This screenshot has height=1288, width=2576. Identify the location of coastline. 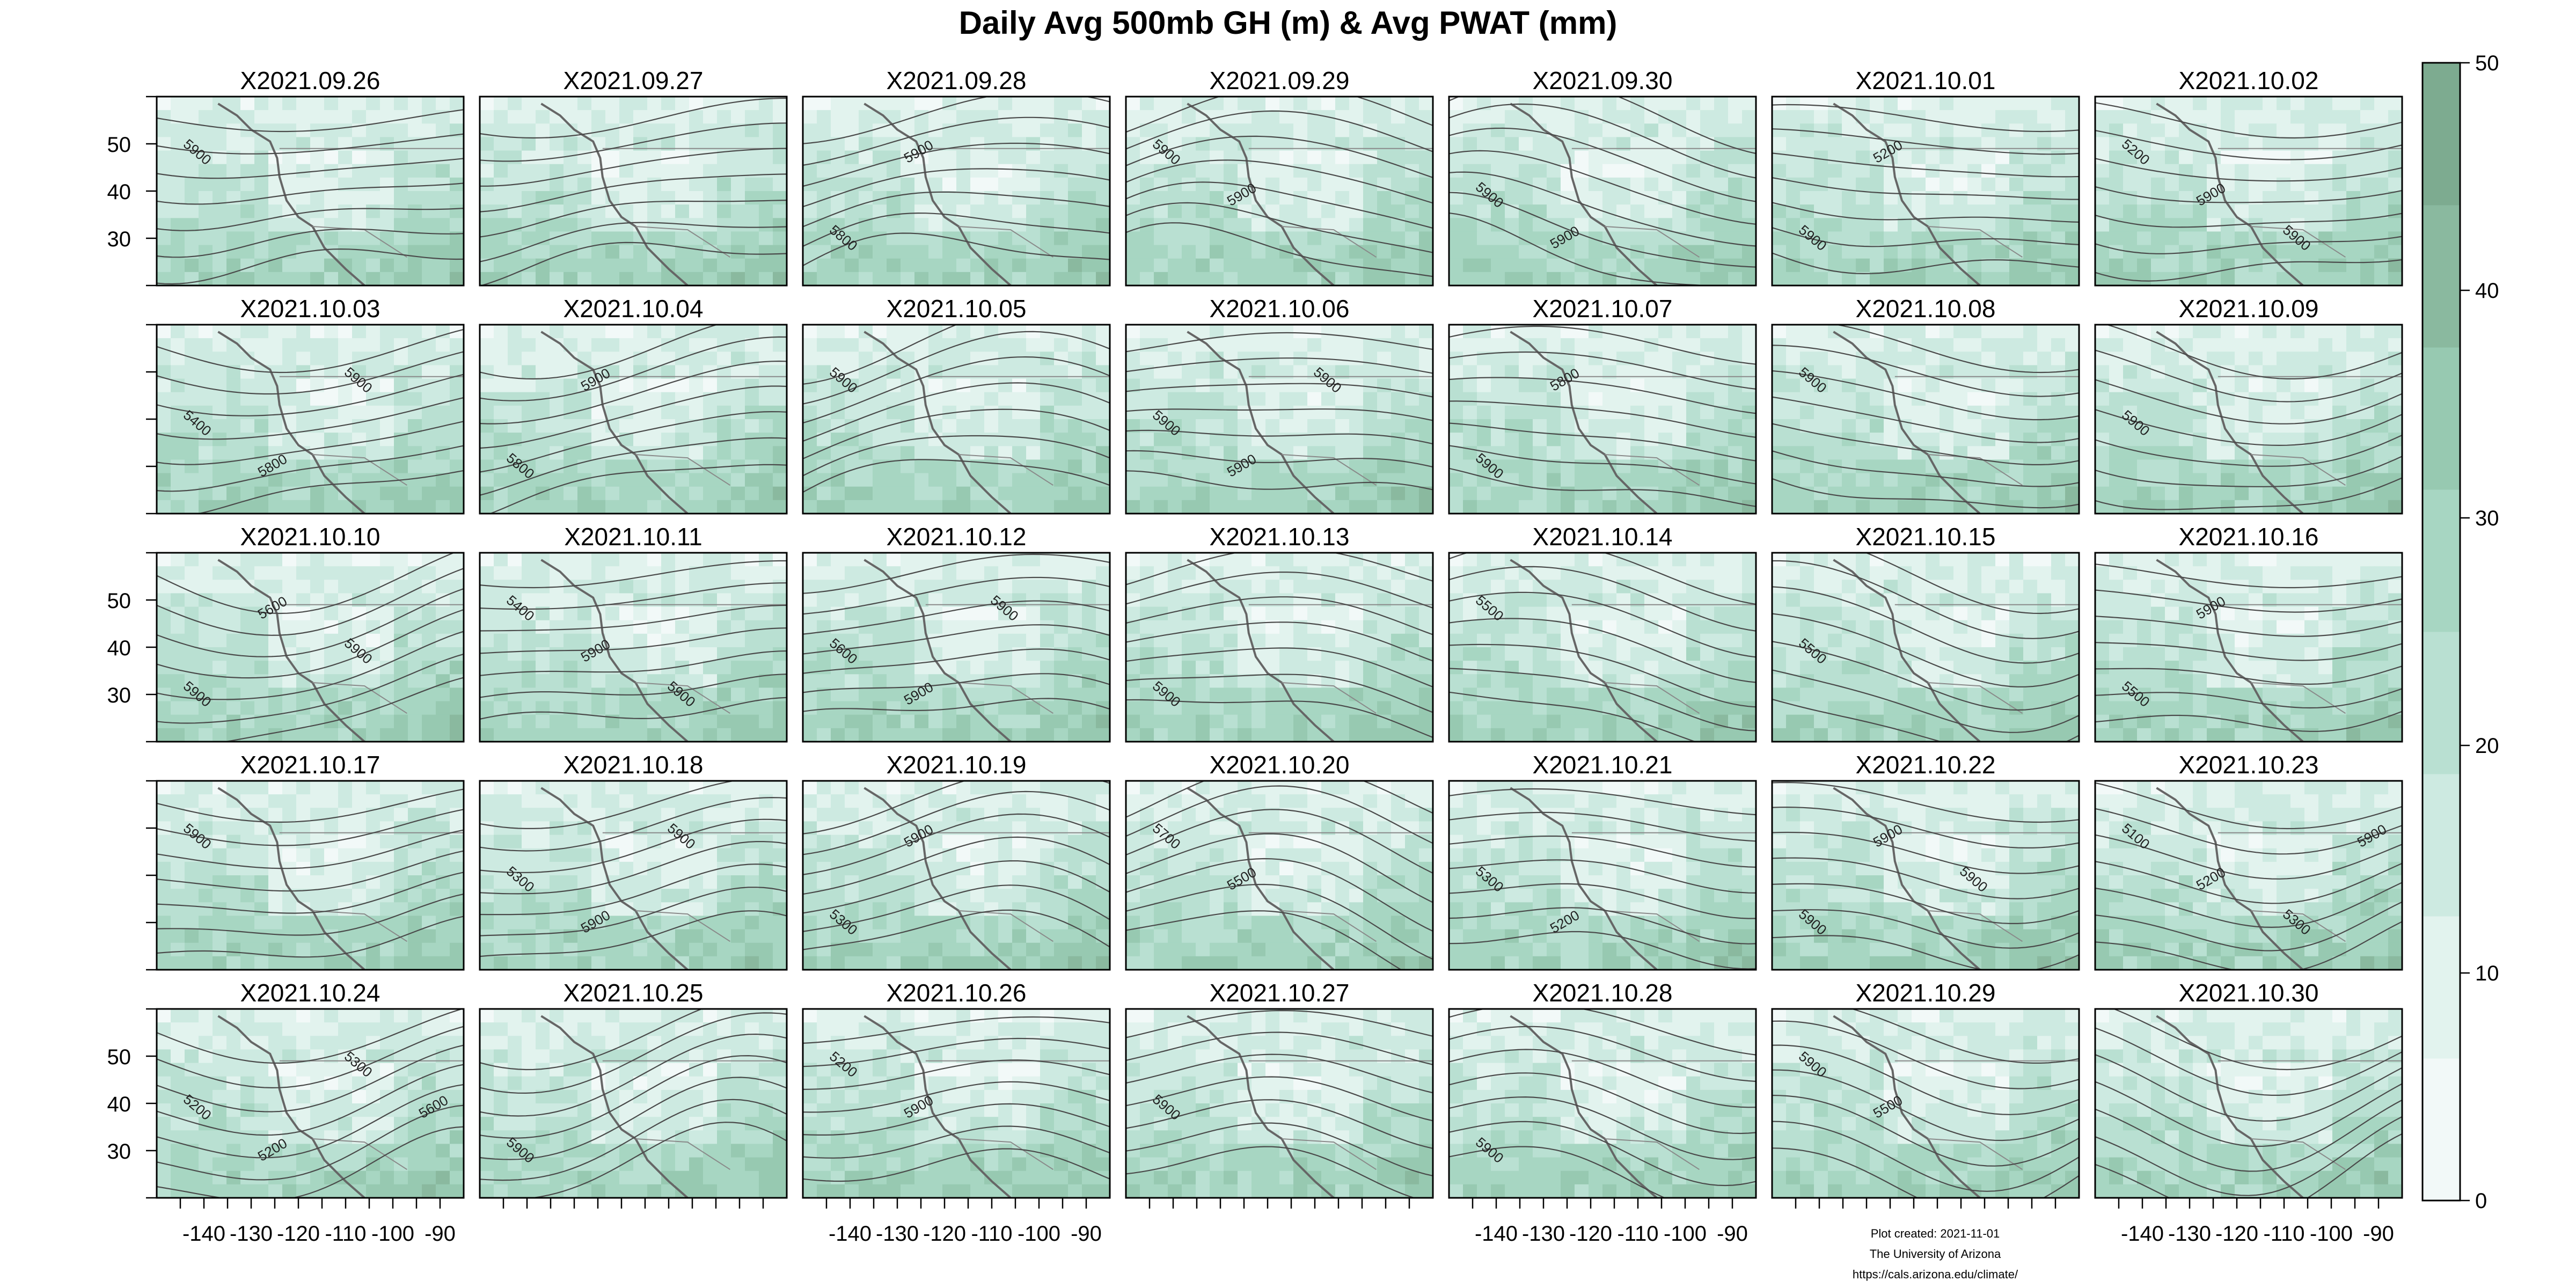
(614, 194).